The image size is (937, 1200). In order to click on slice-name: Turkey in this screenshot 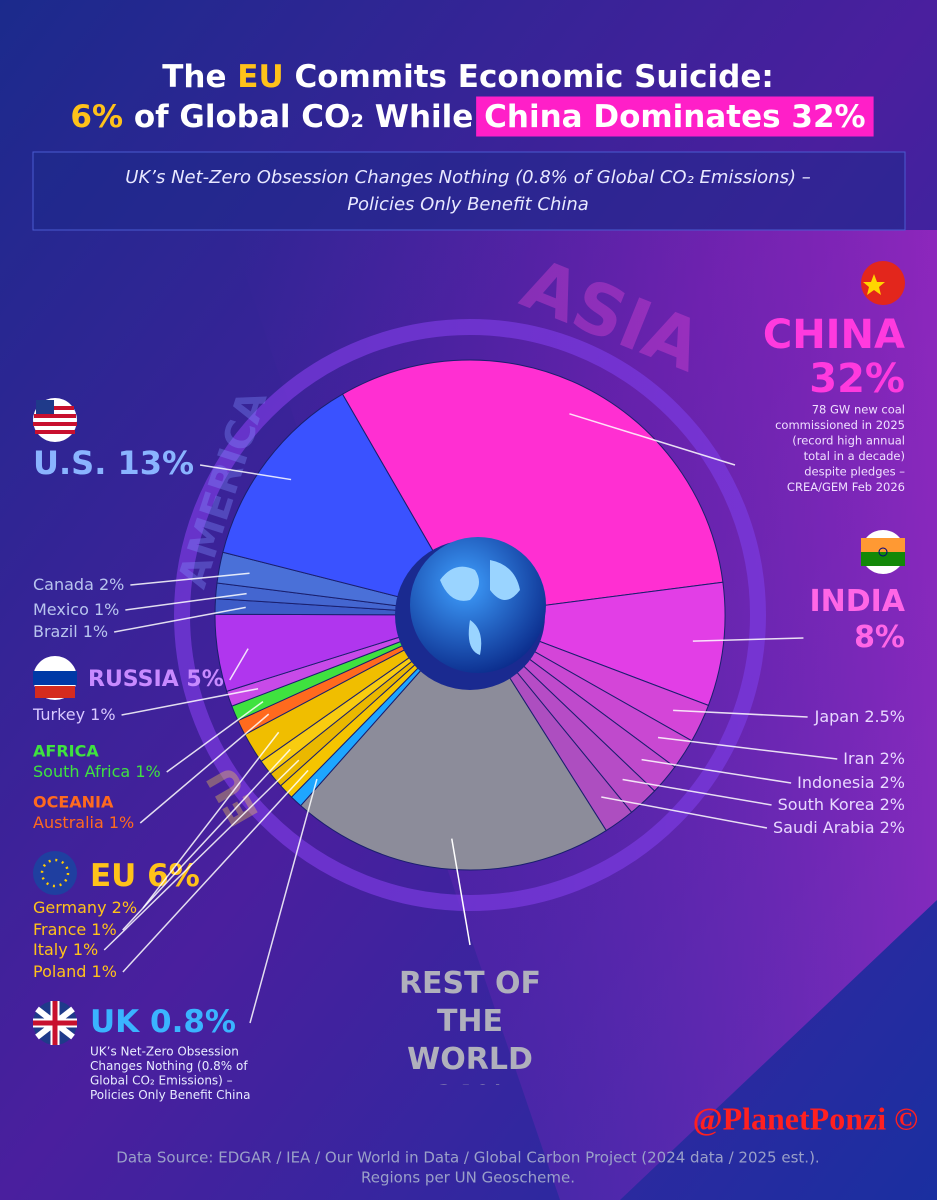, I will do `click(58, 714)`.